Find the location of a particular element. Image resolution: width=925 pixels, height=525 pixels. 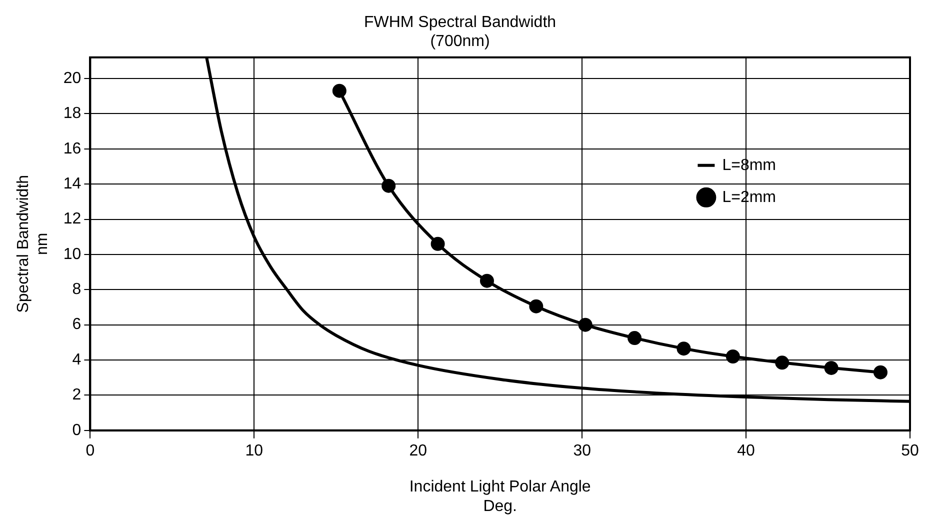

x-tick-label: 20 is located at coordinates (418, 451).